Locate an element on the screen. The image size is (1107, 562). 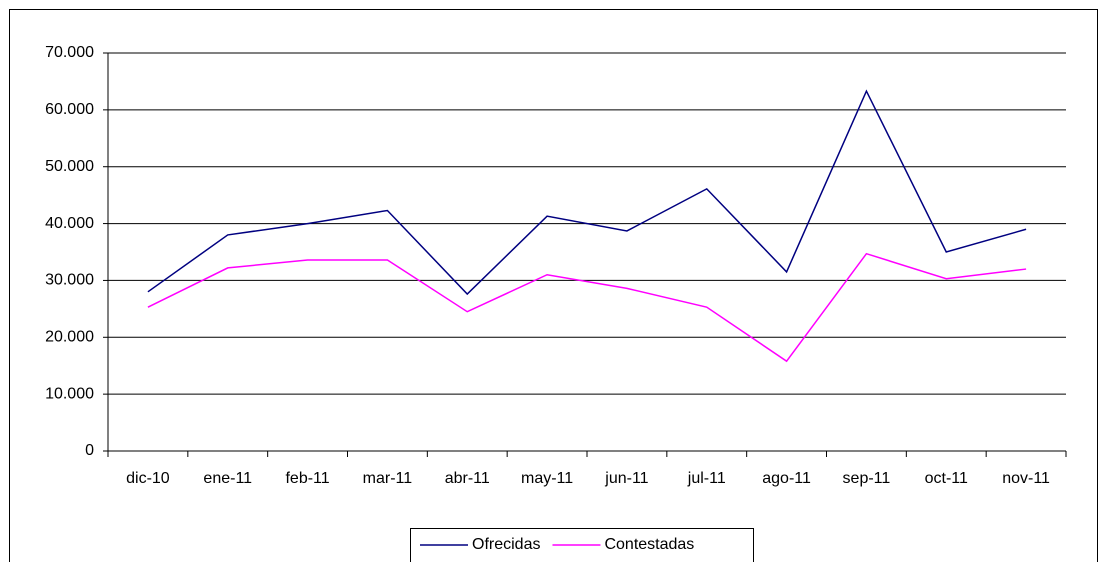
y-tick-label: 60.000 is located at coordinates (69, 109).